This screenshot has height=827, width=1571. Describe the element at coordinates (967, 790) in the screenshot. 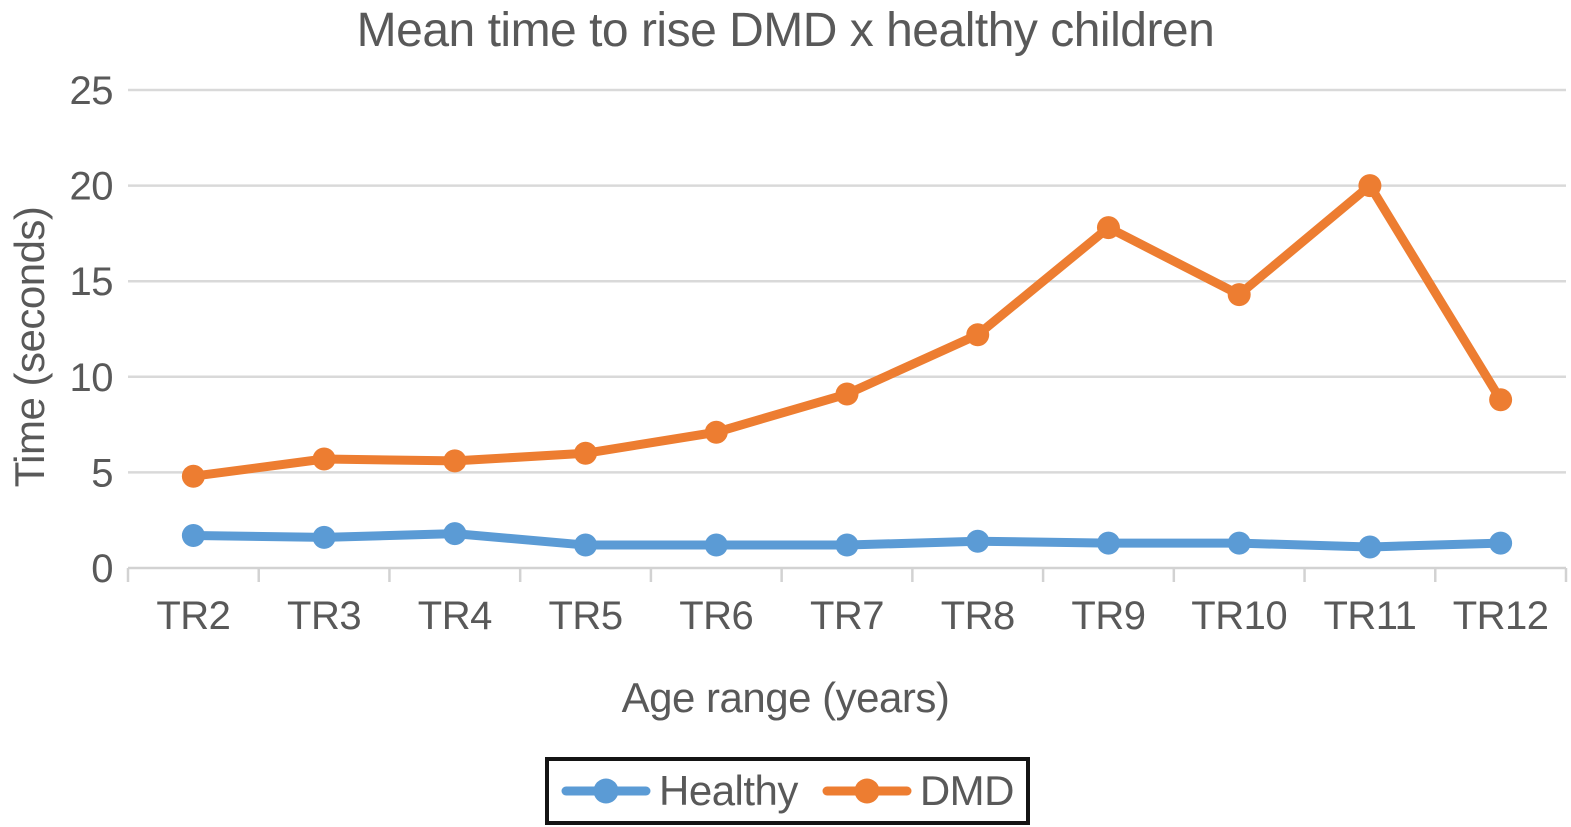

I see `legend-label-dmd: DMD` at that location.